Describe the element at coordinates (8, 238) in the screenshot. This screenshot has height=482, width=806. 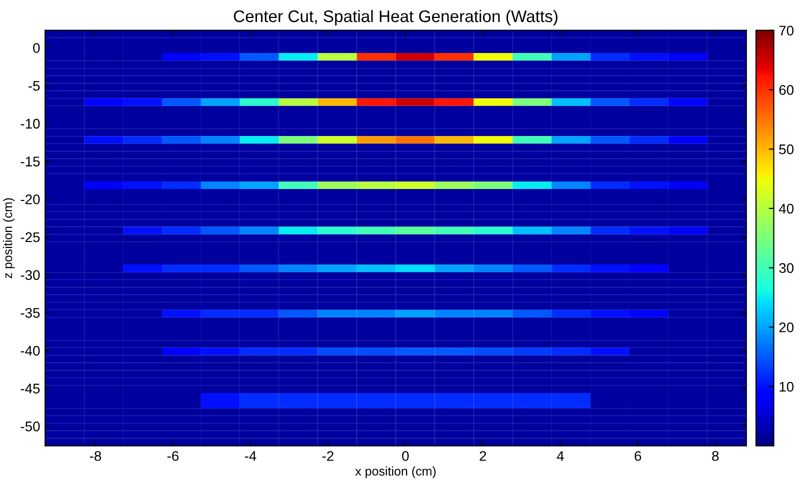
I see `y-axis-title: z position (cm)` at that location.